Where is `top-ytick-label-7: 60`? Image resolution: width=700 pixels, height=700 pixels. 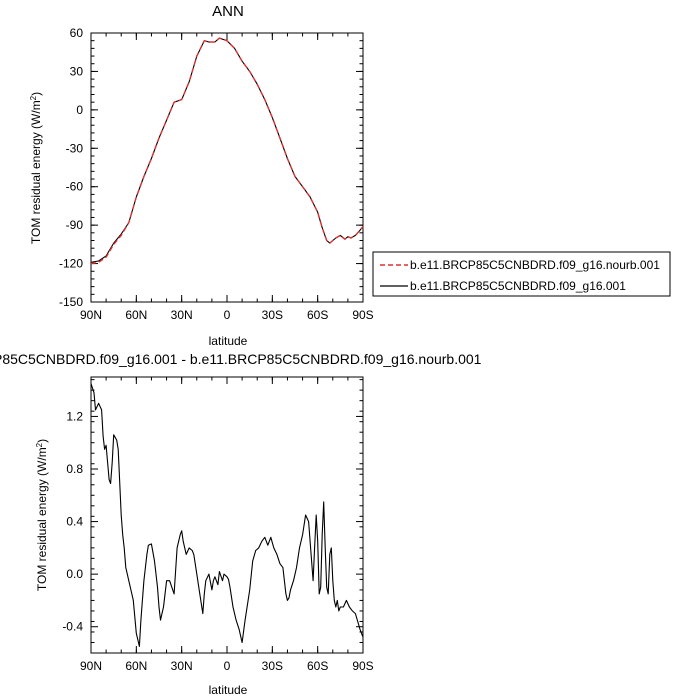 top-ytick-label-7: 60 is located at coordinates (77, 33).